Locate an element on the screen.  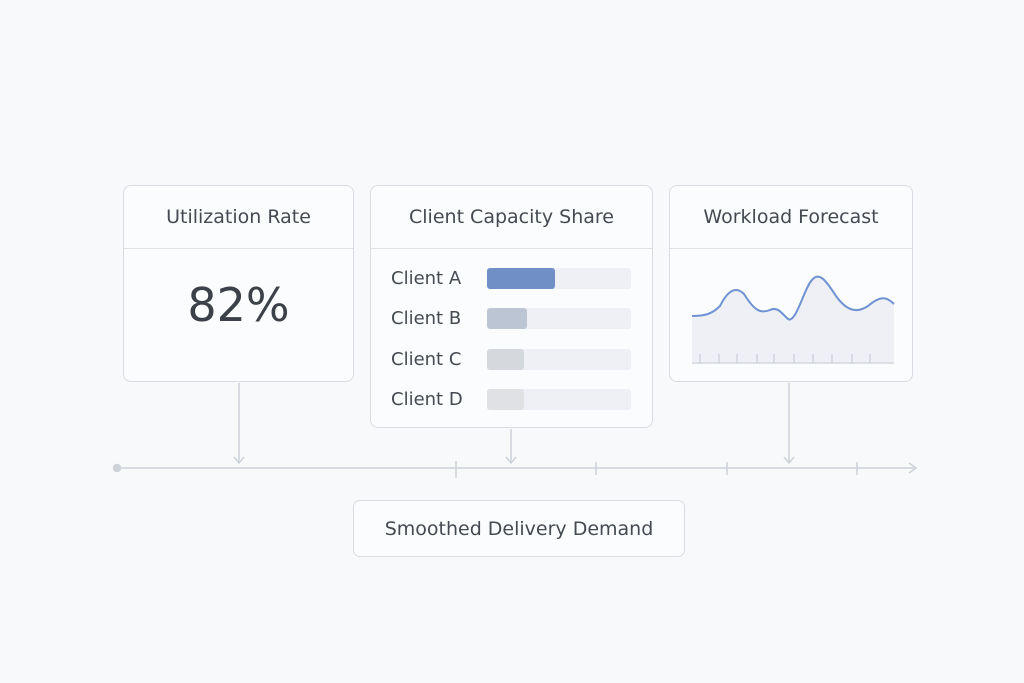
client-row: Client B is located at coordinates (512, 319).